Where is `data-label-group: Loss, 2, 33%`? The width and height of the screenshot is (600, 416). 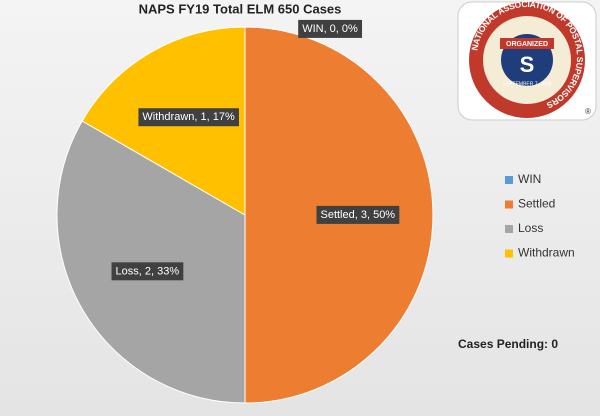
data-label-group: Loss, 2, 33% is located at coordinates (147, 271).